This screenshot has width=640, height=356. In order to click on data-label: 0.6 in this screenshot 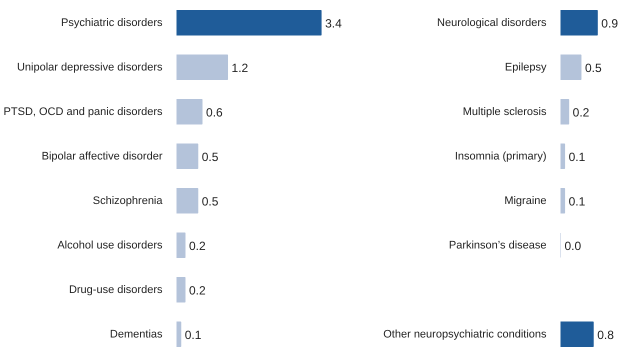, I will do `click(215, 112)`.